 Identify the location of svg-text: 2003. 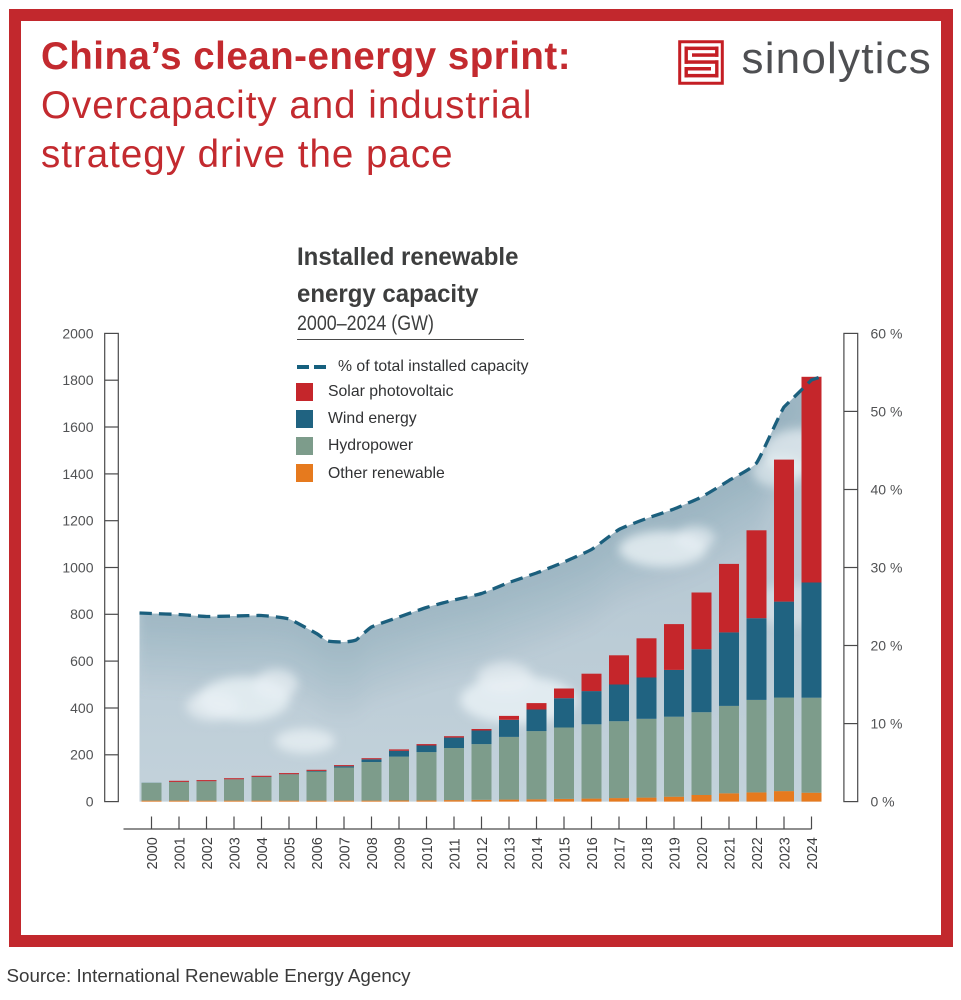
(236, 853).